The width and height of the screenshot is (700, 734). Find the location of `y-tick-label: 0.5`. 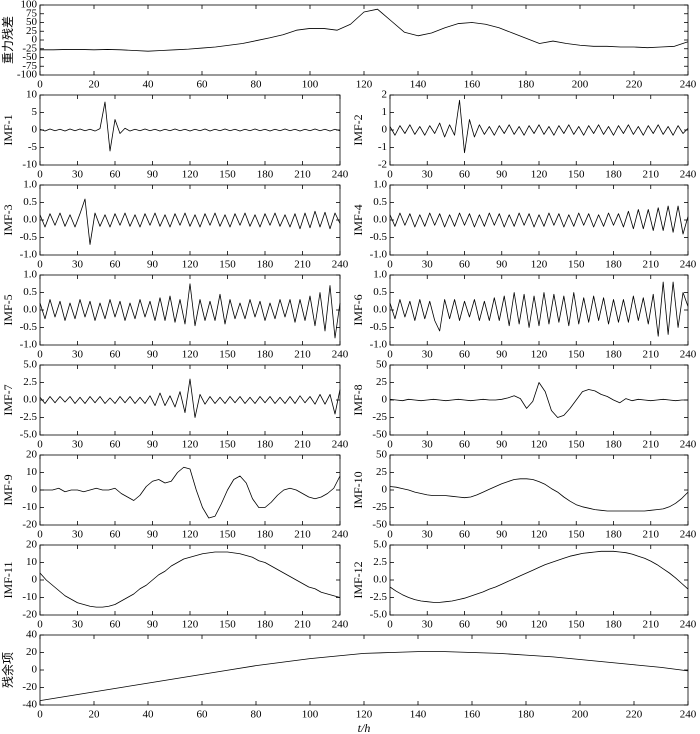

y-tick-label: 0.5 is located at coordinates (380, 202).